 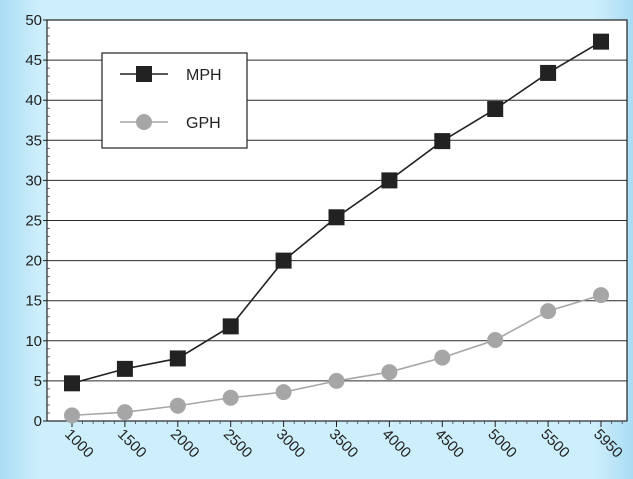 What do you see at coordinates (33, 60) in the screenshot?
I see `y-tick-label: 45` at bounding box center [33, 60].